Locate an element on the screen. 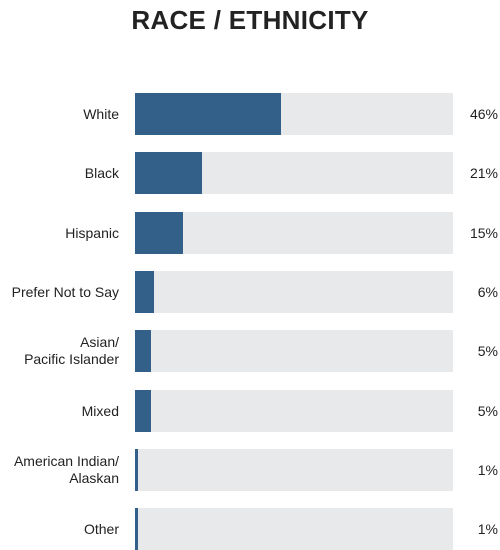 The image size is (500, 550). bar-row: Mixed 5% is located at coordinates (250, 411).